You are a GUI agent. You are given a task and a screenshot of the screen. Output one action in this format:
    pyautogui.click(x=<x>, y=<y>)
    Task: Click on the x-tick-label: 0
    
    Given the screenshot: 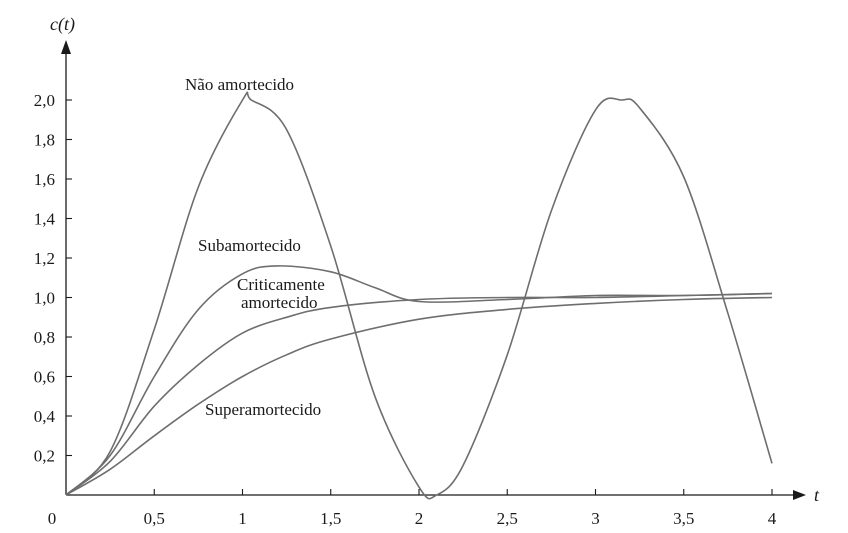 What is the action you would take?
    pyautogui.click(x=52, y=518)
    